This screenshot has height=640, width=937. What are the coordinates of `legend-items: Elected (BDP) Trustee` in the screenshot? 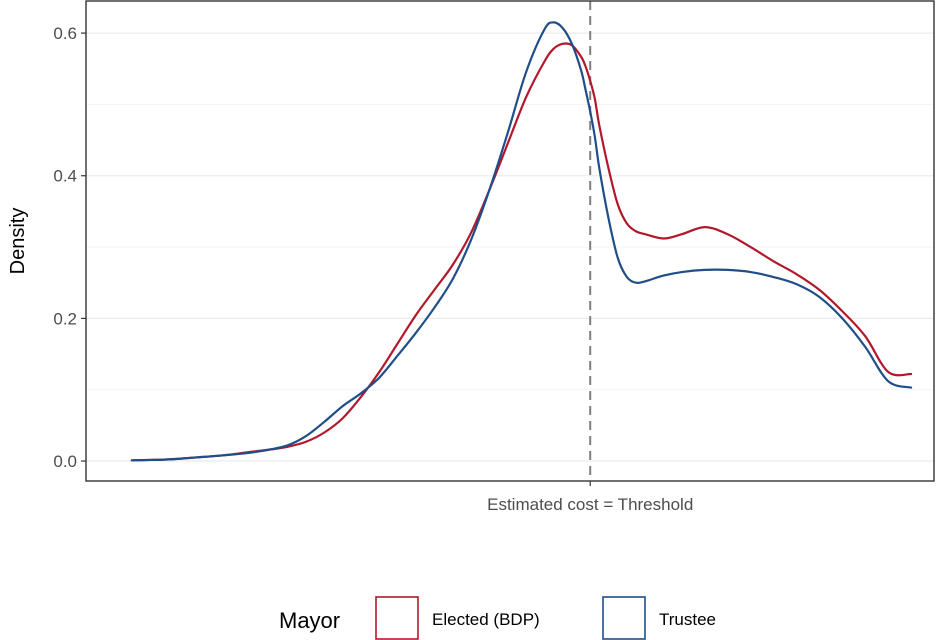 It's located at (545, 618).